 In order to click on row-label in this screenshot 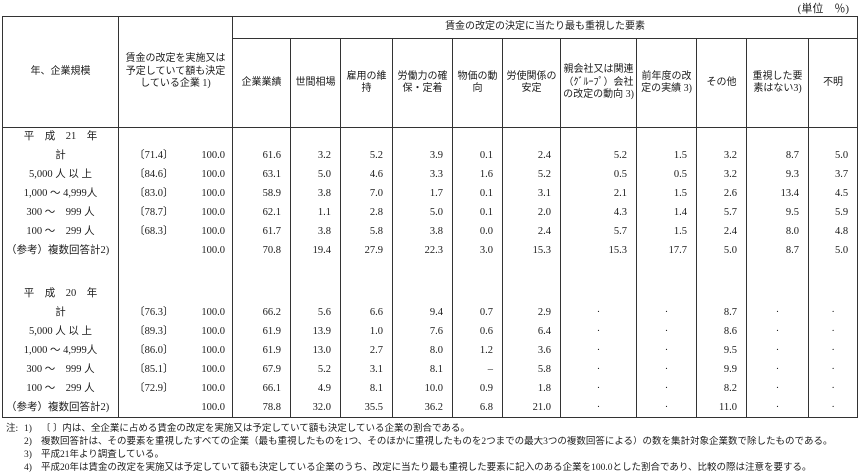, I will do `click(60, 272)`.